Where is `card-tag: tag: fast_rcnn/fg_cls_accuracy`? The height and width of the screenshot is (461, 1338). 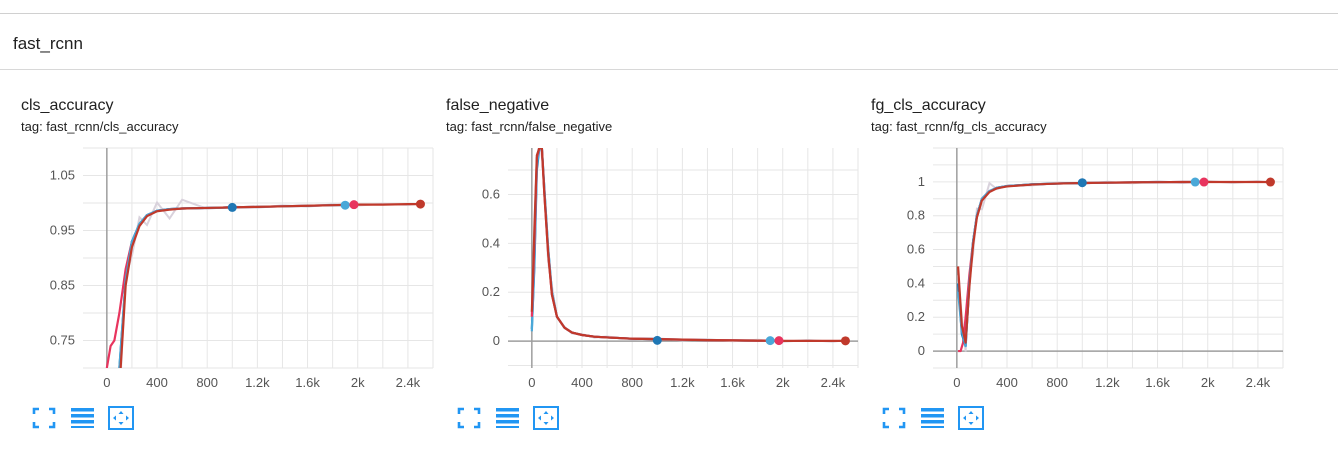 card-tag: tag: fast_rcnn/fg_cls_accuracy is located at coordinates (959, 126).